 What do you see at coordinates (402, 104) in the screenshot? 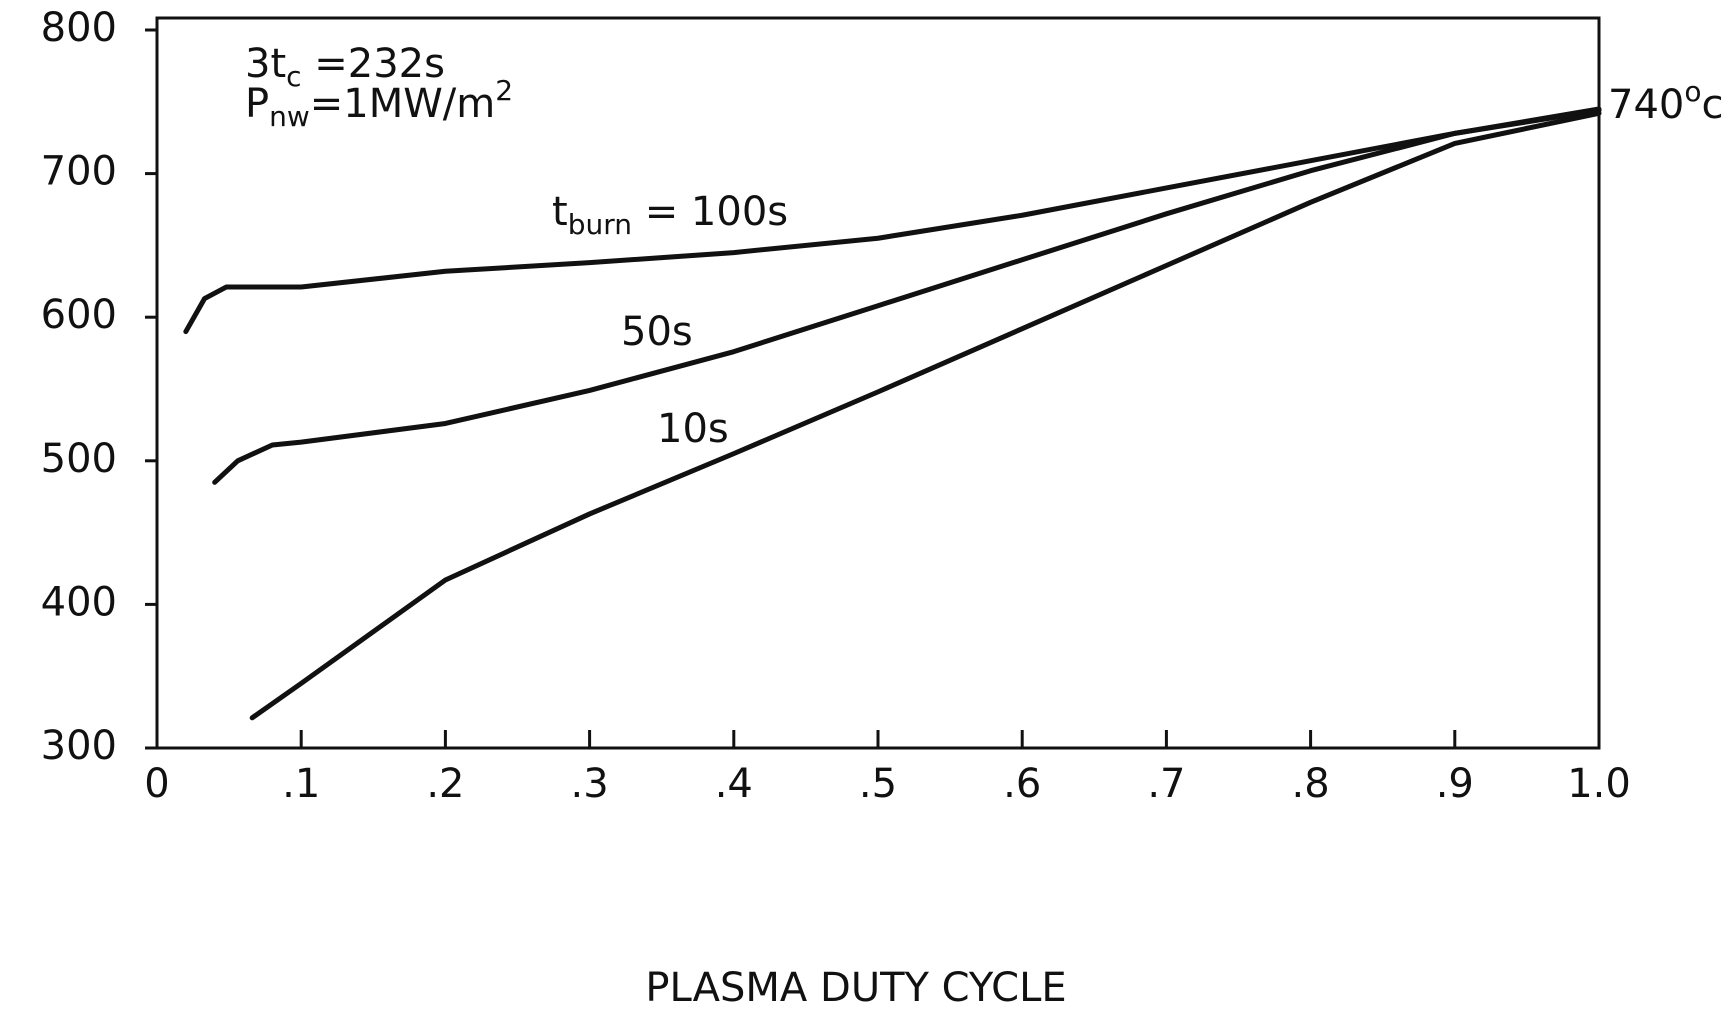
I see `annotation-part: =1MW/m` at bounding box center [402, 104].